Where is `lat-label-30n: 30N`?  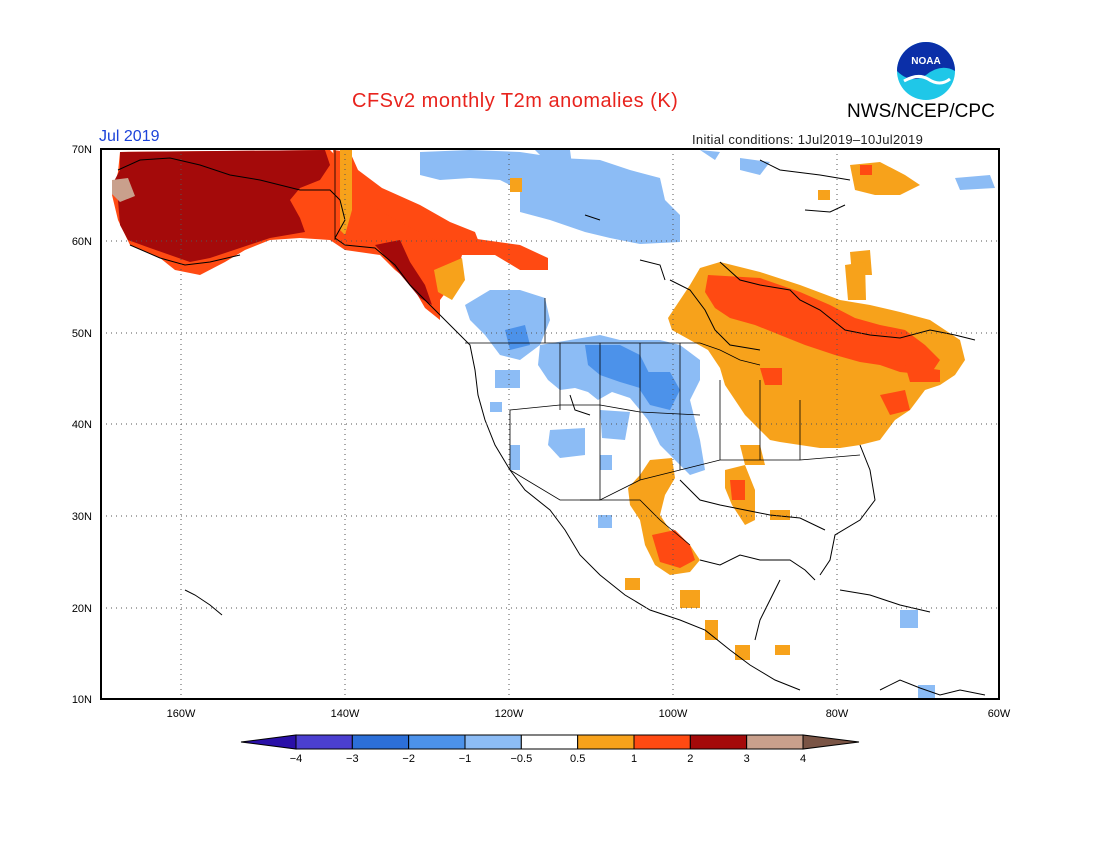
lat-label-30n: 30N is located at coordinates (82, 517).